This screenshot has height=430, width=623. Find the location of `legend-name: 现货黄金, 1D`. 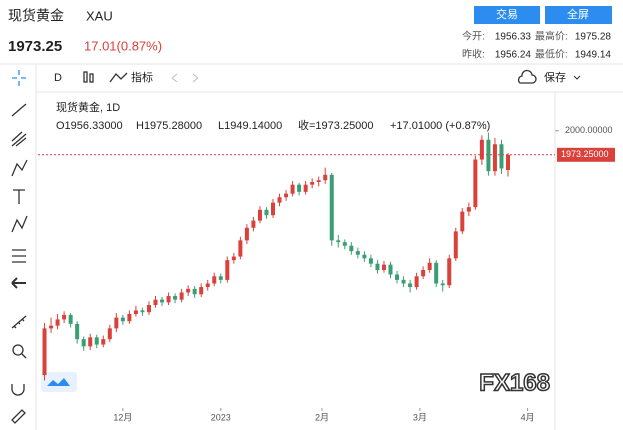

legend-name: 现货黄金, 1D is located at coordinates (88, 107).